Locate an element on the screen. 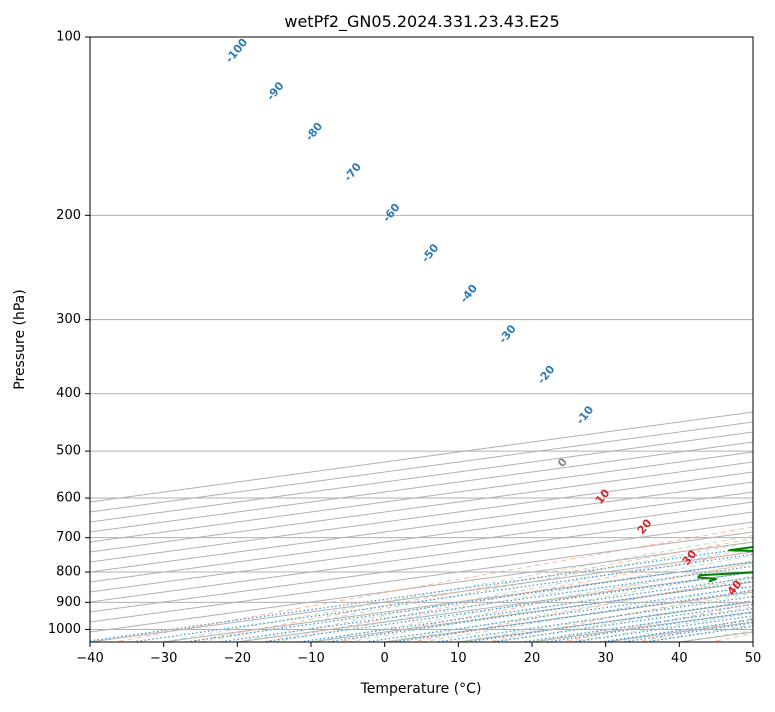 This screenshot has height=712, width=775. profile-line is located at coordinates (736, 309).